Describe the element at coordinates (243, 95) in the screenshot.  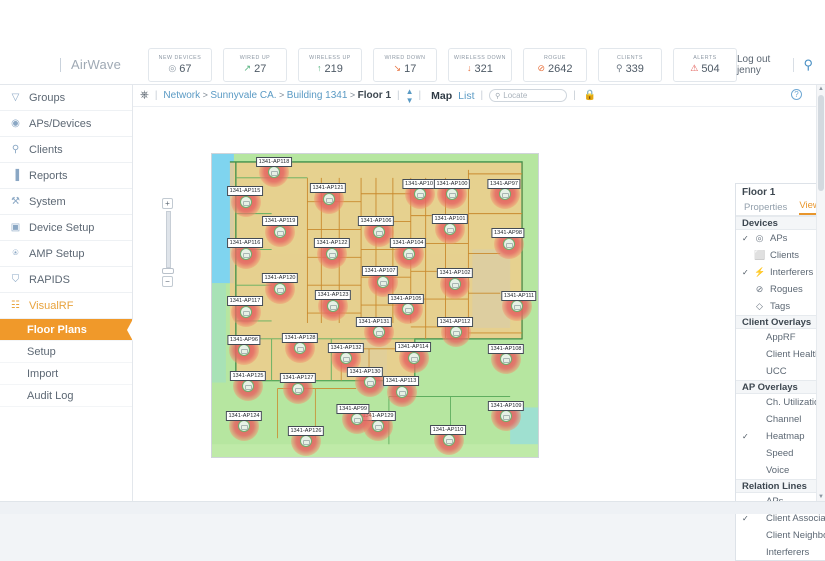
I see `breadcrumb-item: Sunnyvale CA.` at that location.